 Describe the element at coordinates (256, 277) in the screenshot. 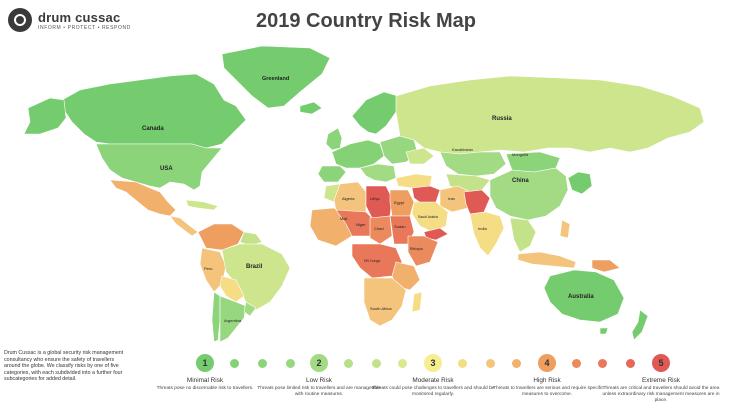

I see `brazil-region` at that location.